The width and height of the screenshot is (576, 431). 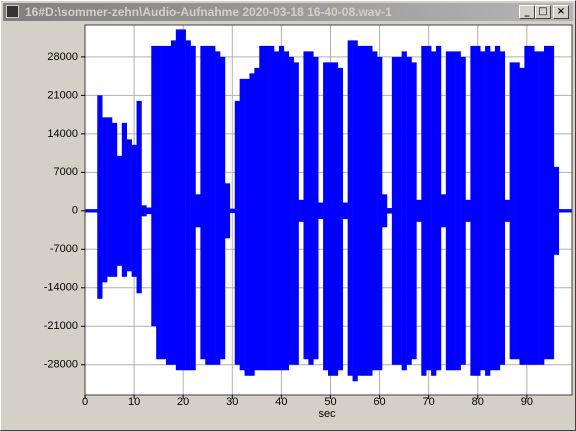 What do you see at coordinates (85, 402) in the screenshot?
I see `x-tick-label: 0` at bounding box center [85, 402].